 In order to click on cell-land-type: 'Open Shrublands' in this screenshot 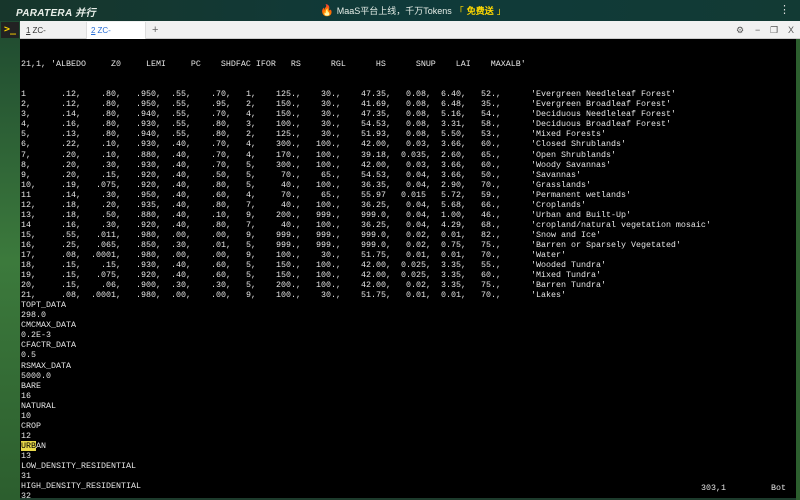, I will do `click(573, 154)`.